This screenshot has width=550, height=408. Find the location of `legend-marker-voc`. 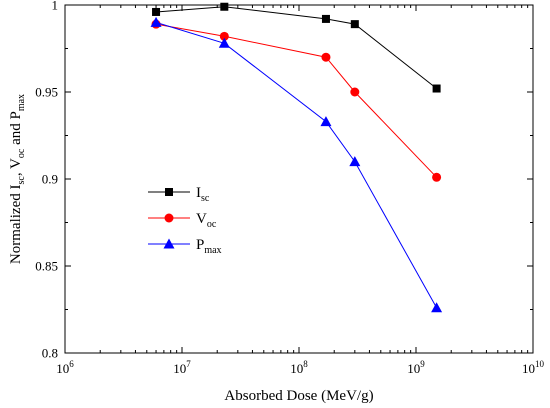

legend-marker-voc is located at coordinates (169, 218).